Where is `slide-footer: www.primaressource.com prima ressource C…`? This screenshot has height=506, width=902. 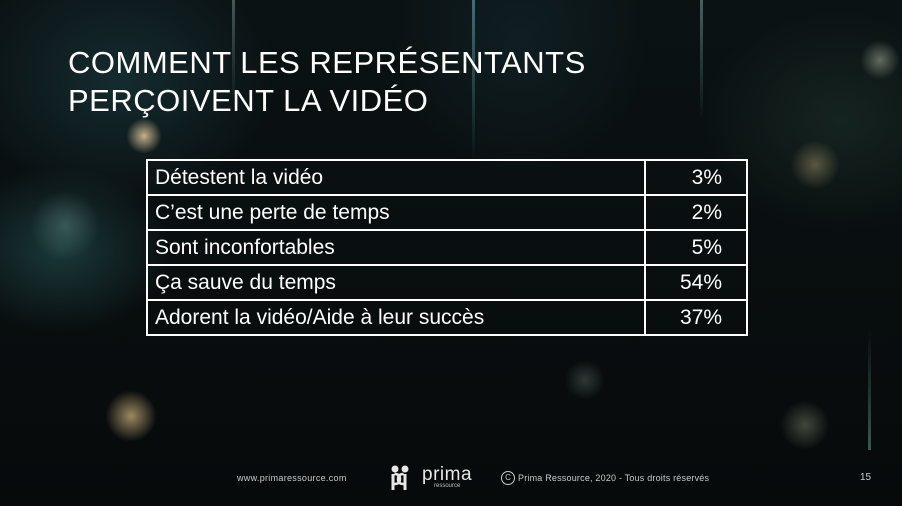
slide-footer: www.primaressource.com prima ressource C… is located at coordinates (451, 477).